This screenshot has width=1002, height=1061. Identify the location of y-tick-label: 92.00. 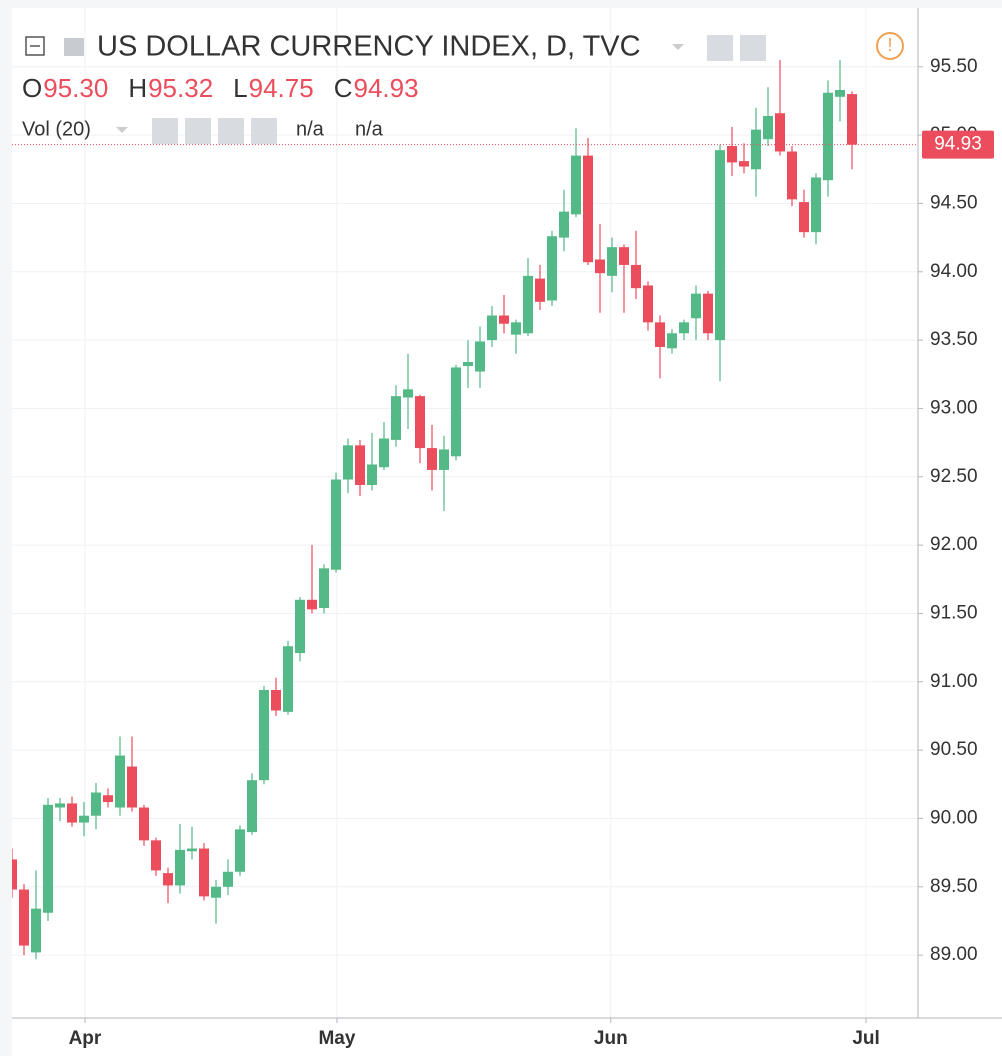
(954, 544).